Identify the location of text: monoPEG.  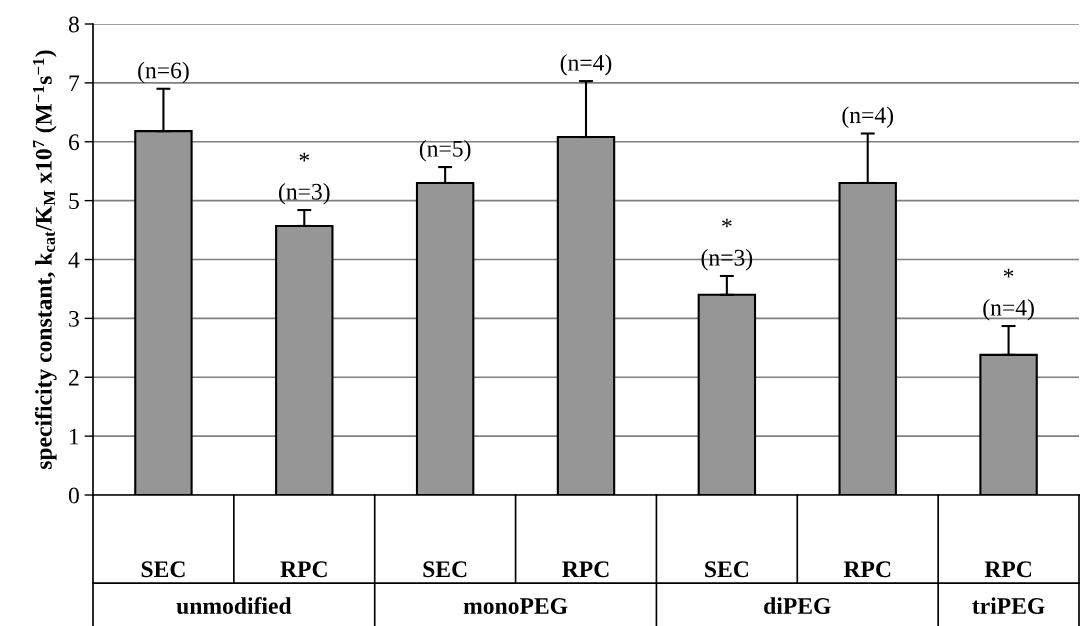
(515, 606).